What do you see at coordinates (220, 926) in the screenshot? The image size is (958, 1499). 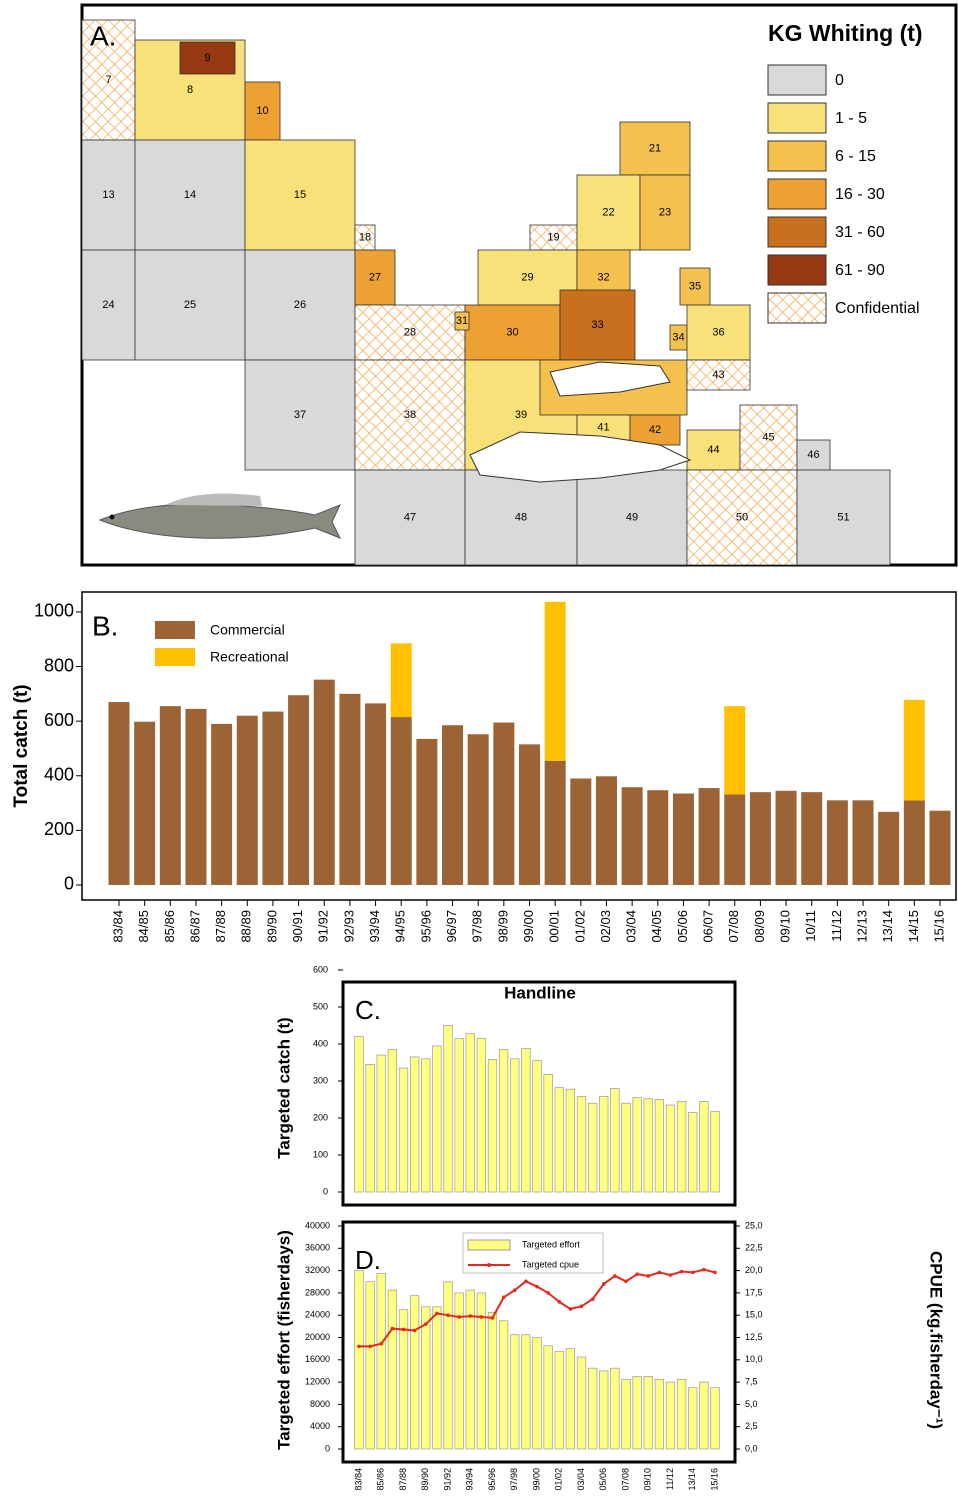 I see `x-tick-label: 87/88` at bounding box center [220, 926].